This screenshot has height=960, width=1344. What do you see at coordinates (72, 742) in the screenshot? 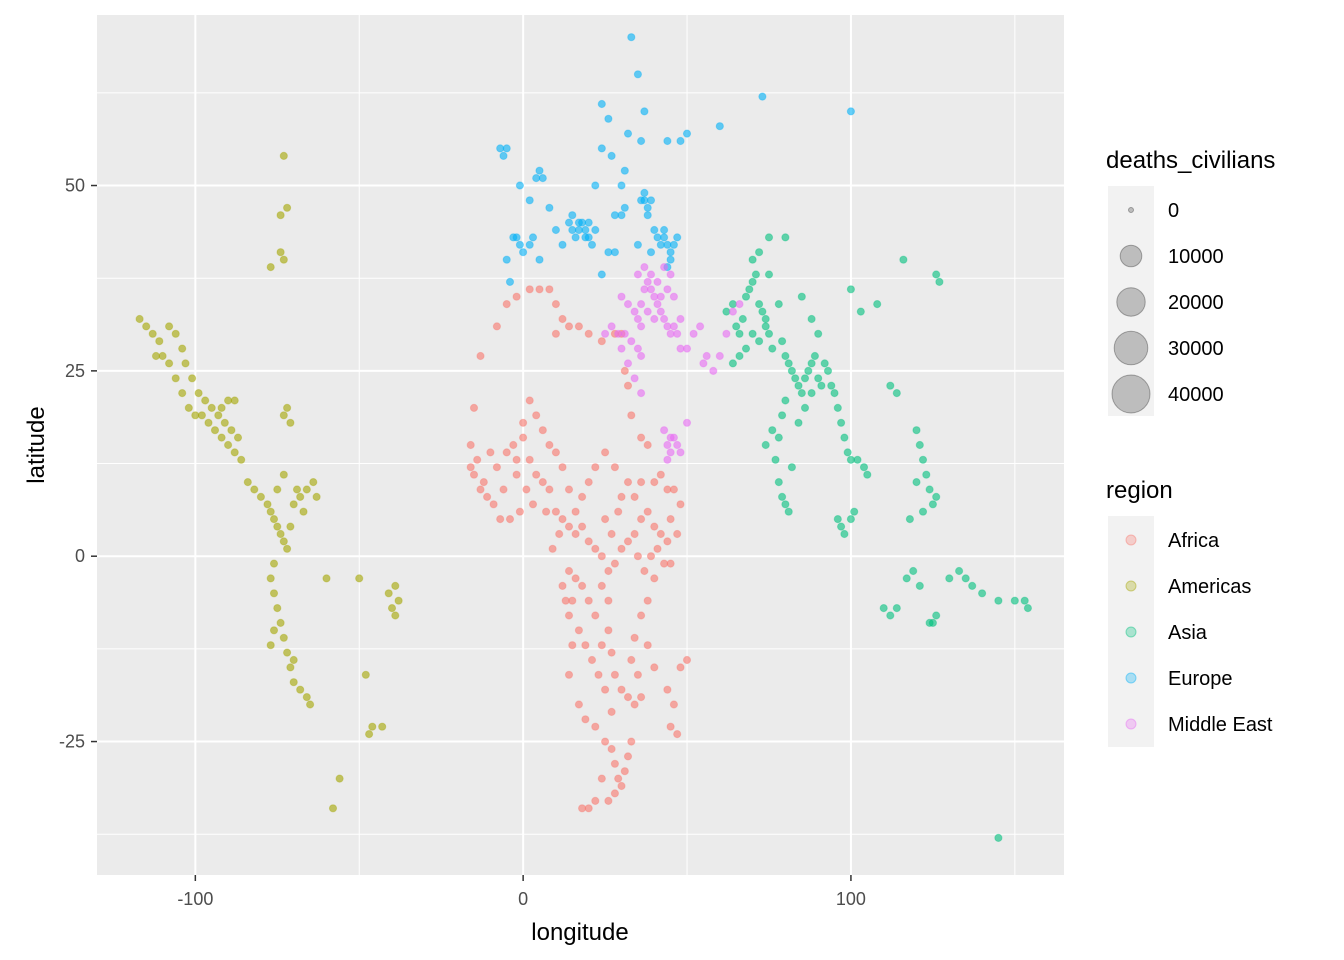
I see `y-tick-label: -25` at bounding box center [72, 742].